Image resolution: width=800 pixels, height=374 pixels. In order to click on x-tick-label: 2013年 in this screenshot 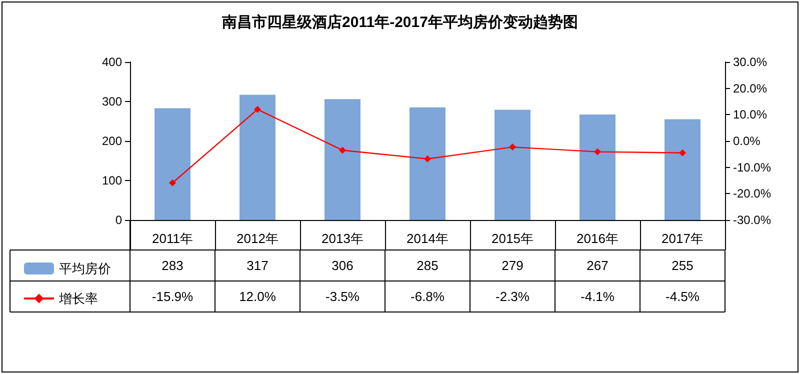, I will do `click(343, 238)`.